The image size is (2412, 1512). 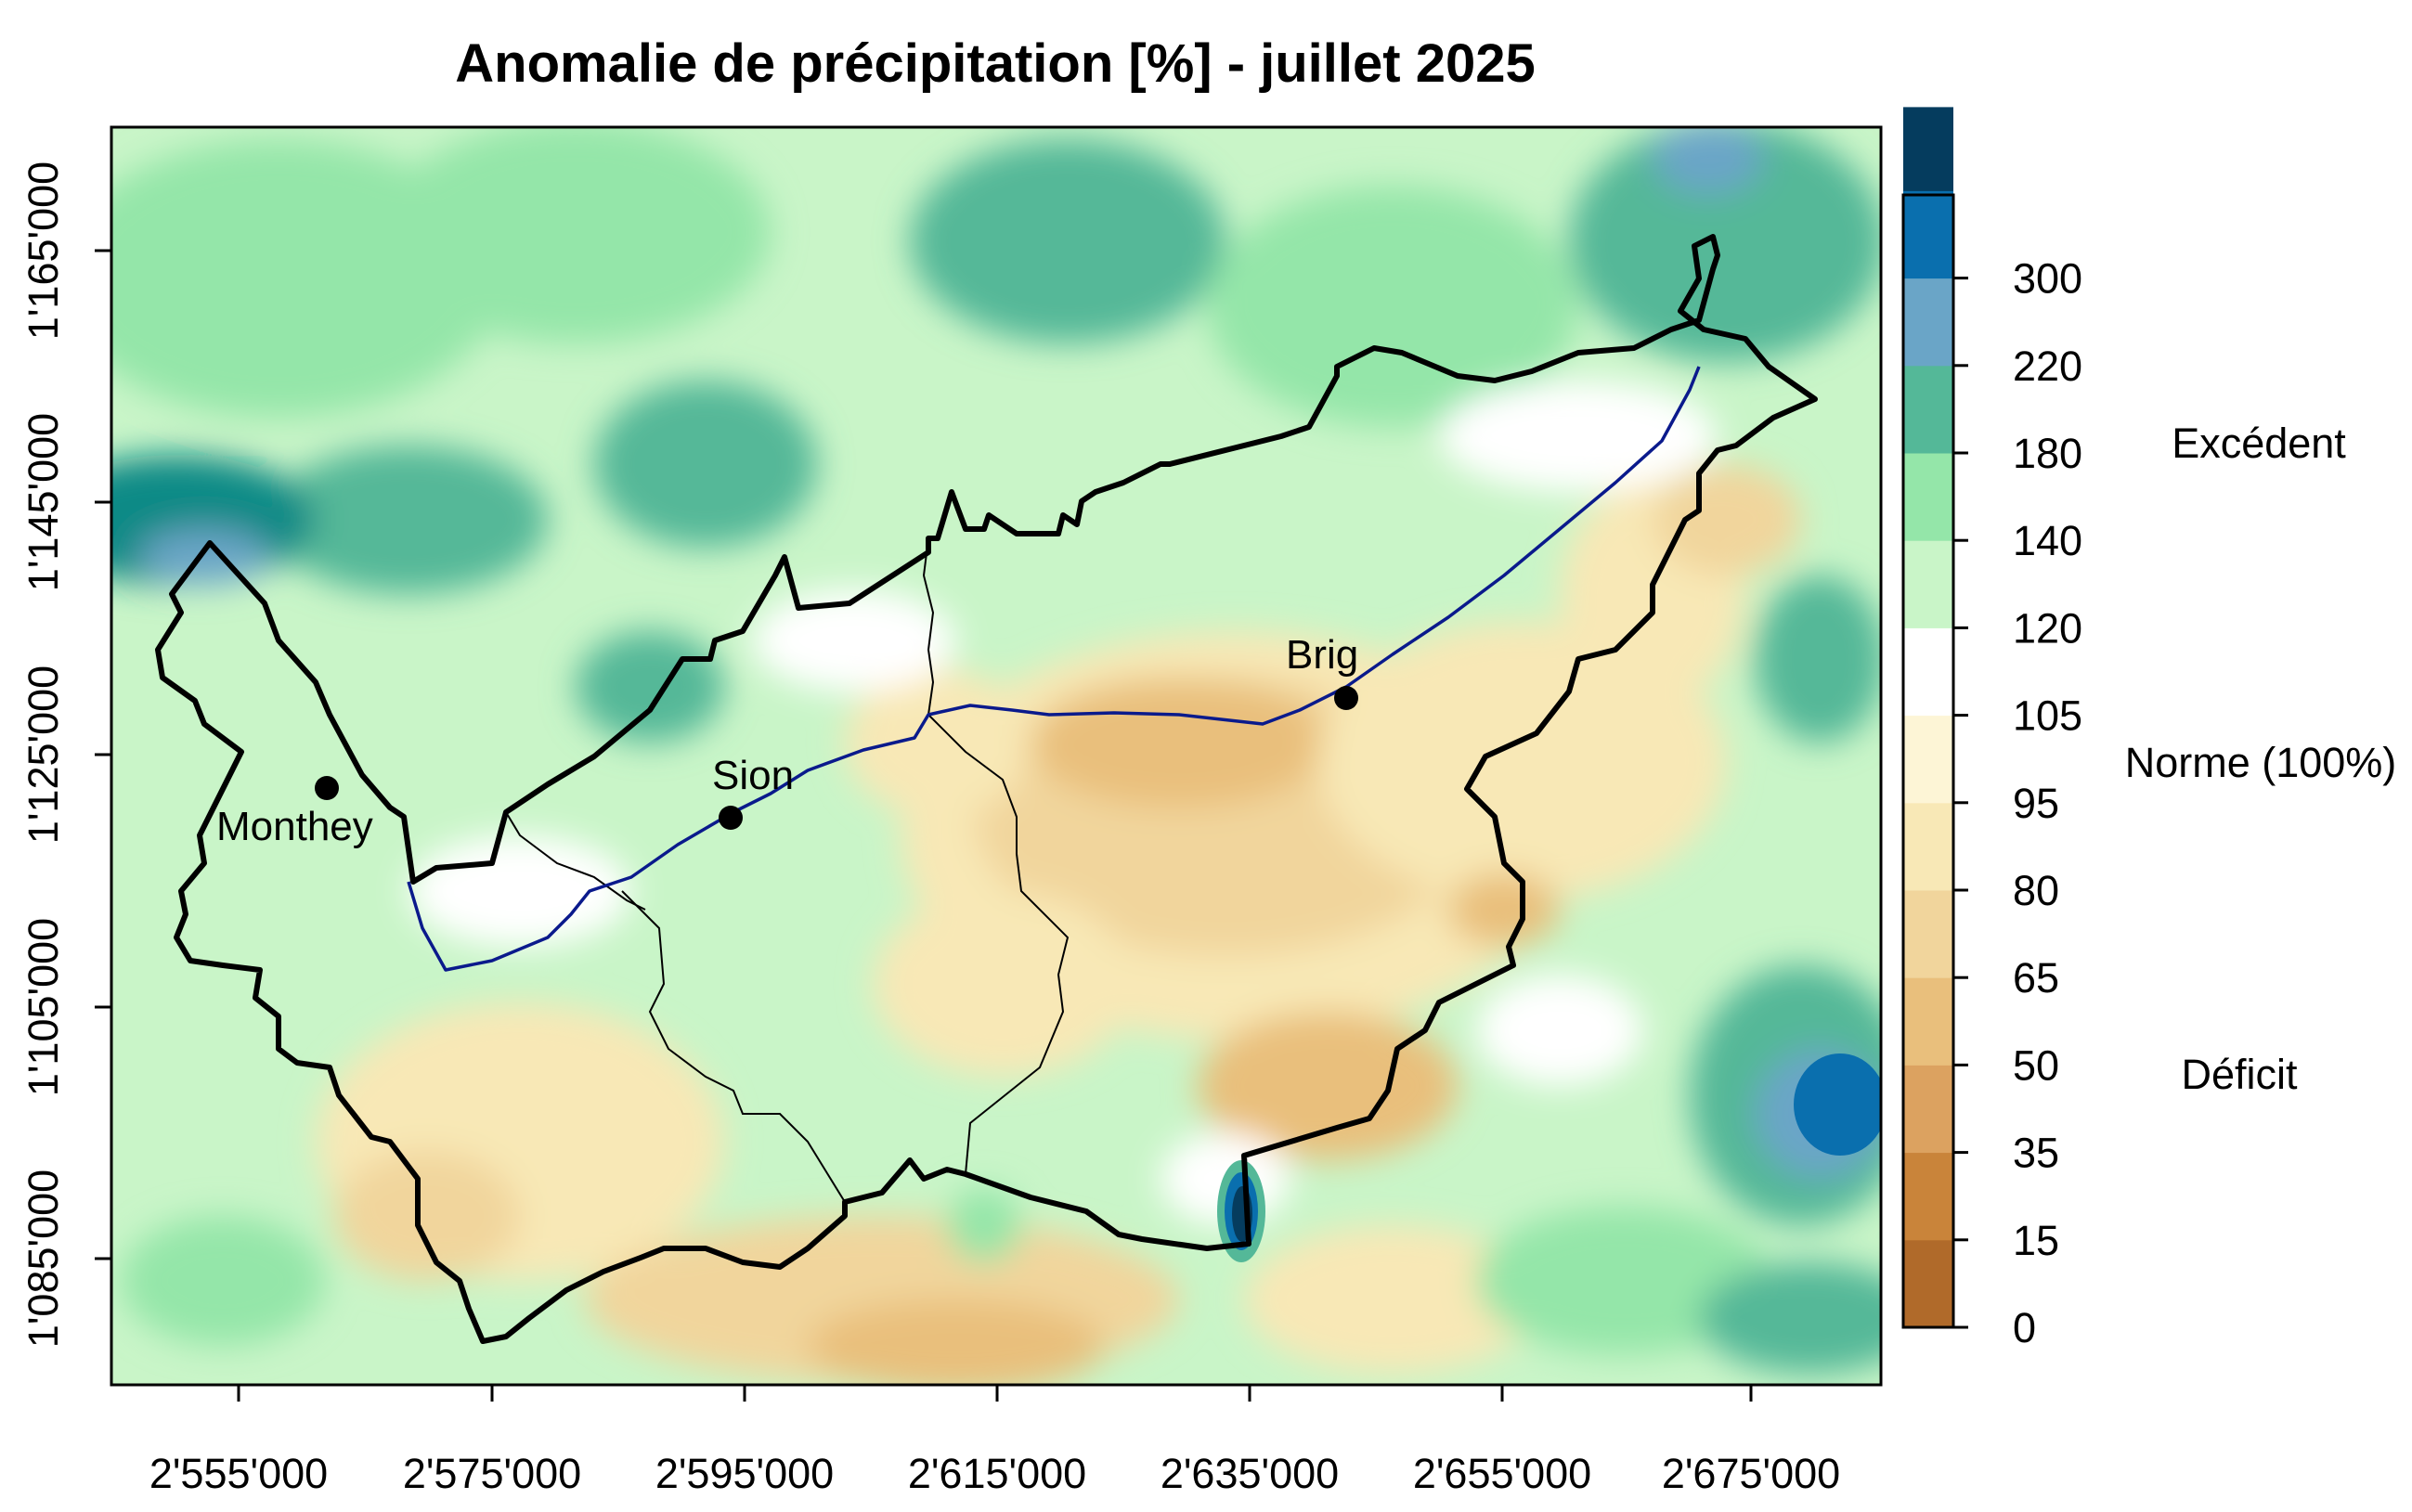 I want to click on legend-frame, so click(x=1928, y=761).